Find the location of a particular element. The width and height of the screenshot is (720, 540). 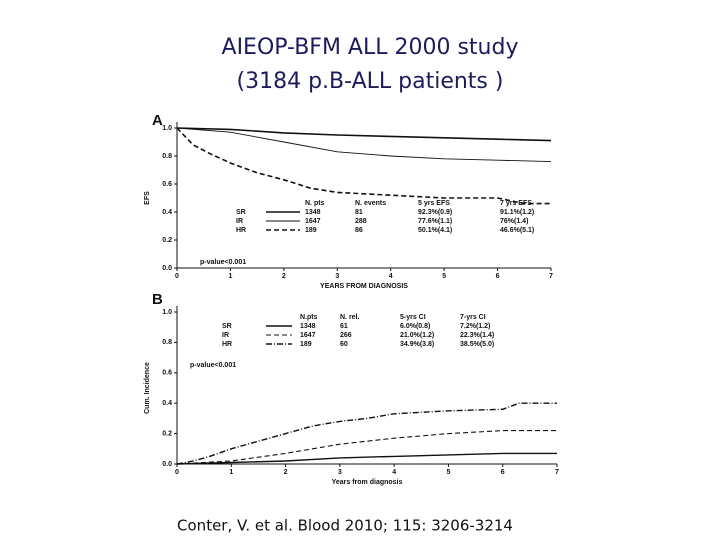

legend-cell: 21.0%(1.2) is located at coordinates (417, 335).